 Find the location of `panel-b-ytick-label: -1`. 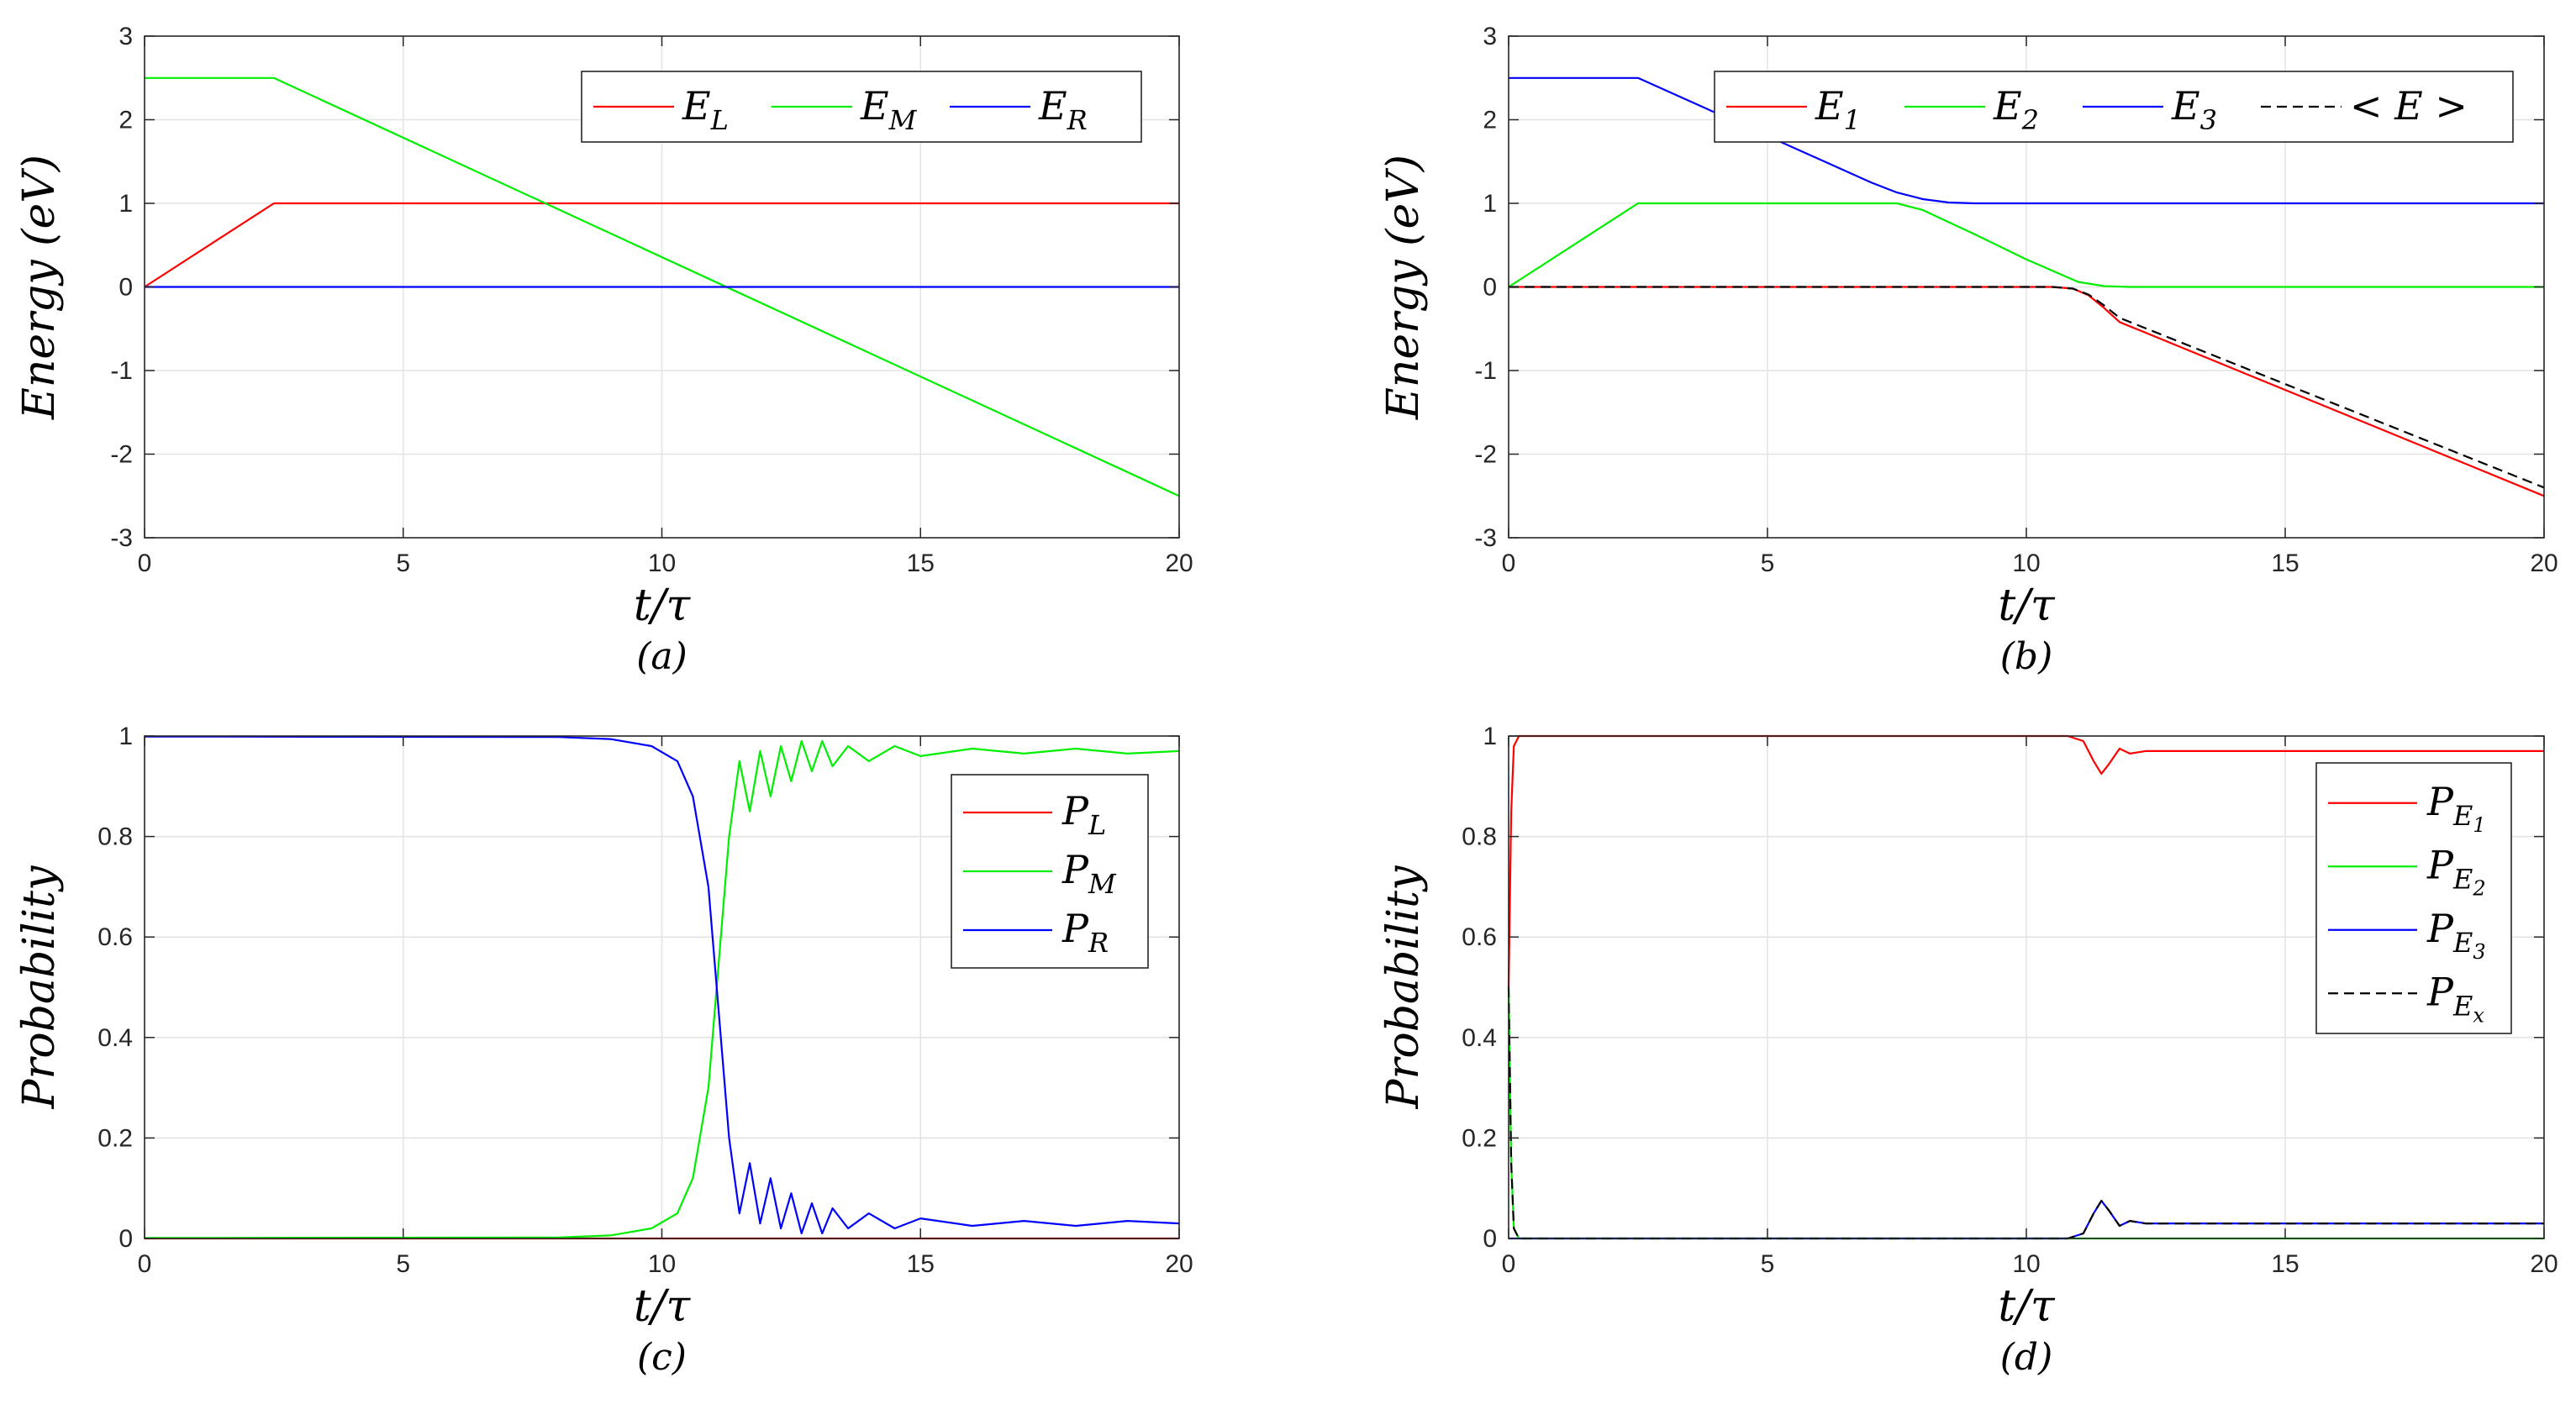

panel-b-ytick-label: -1 is located at coordinates (1485, 371).